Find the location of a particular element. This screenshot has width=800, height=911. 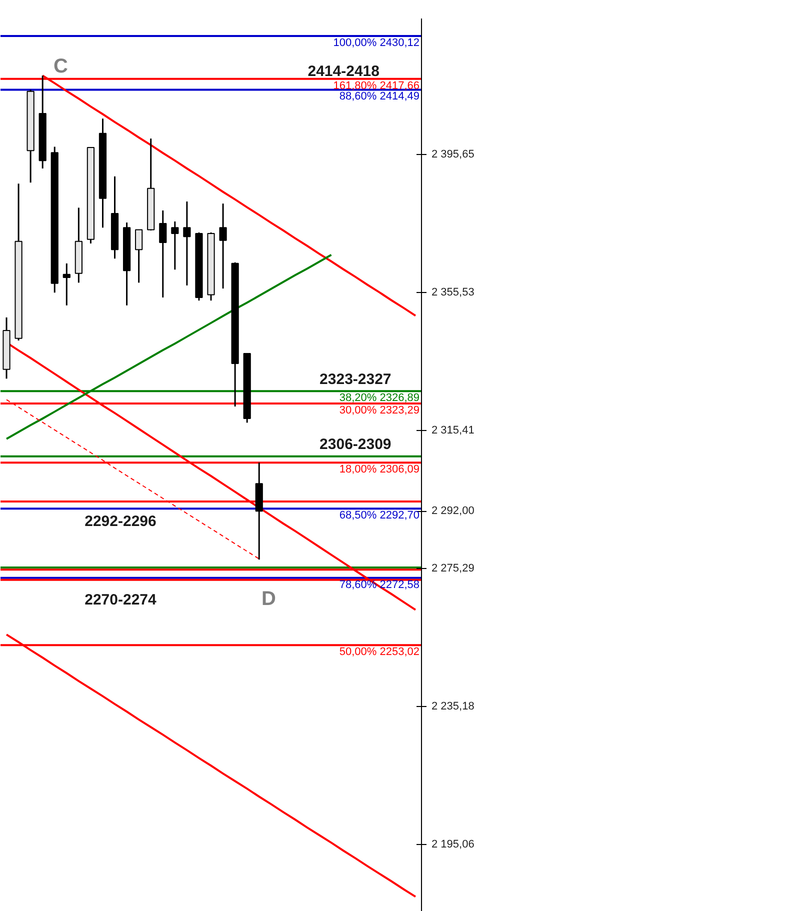

ref-line-label: 161,80% 2417,66 is located at coordinates (376, 86).